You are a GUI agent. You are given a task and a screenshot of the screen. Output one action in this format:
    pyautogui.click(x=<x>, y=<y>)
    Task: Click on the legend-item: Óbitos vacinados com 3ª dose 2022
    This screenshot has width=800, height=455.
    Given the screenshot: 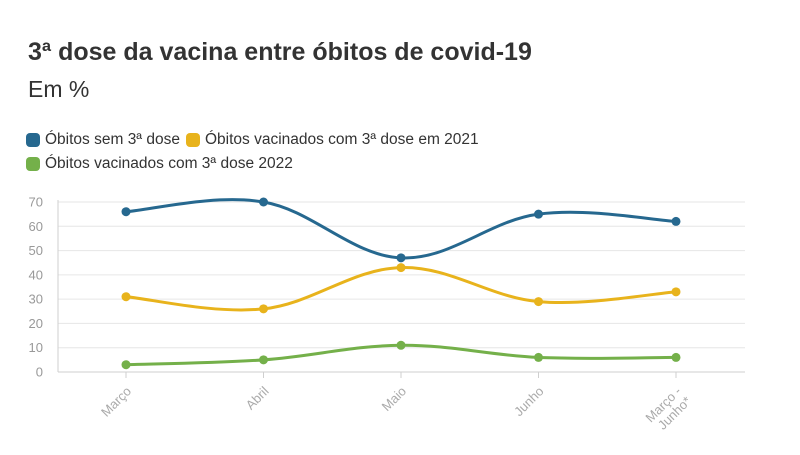 What is the action you would take?
    pyautogui.click(x=159, y=164)
    